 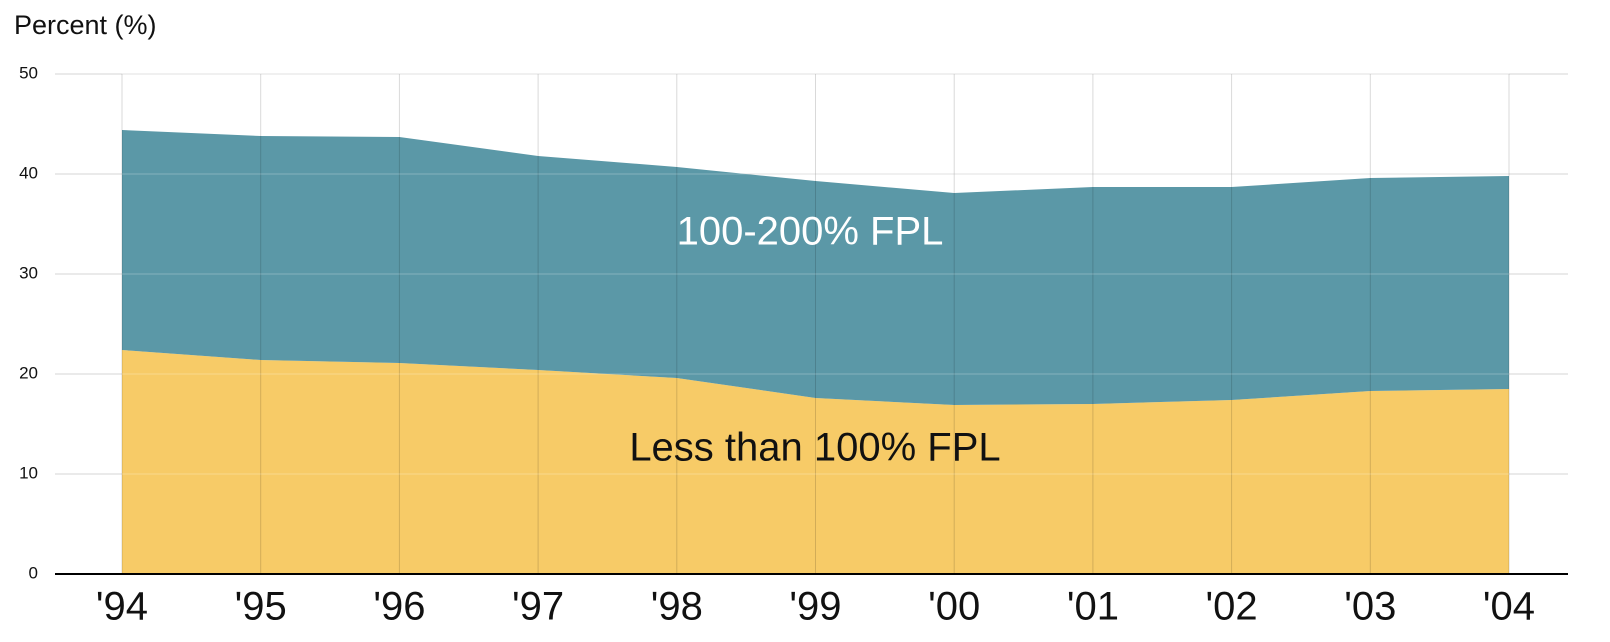 I want to click on x-tick-label: '02, so click(x=1232, y=607).